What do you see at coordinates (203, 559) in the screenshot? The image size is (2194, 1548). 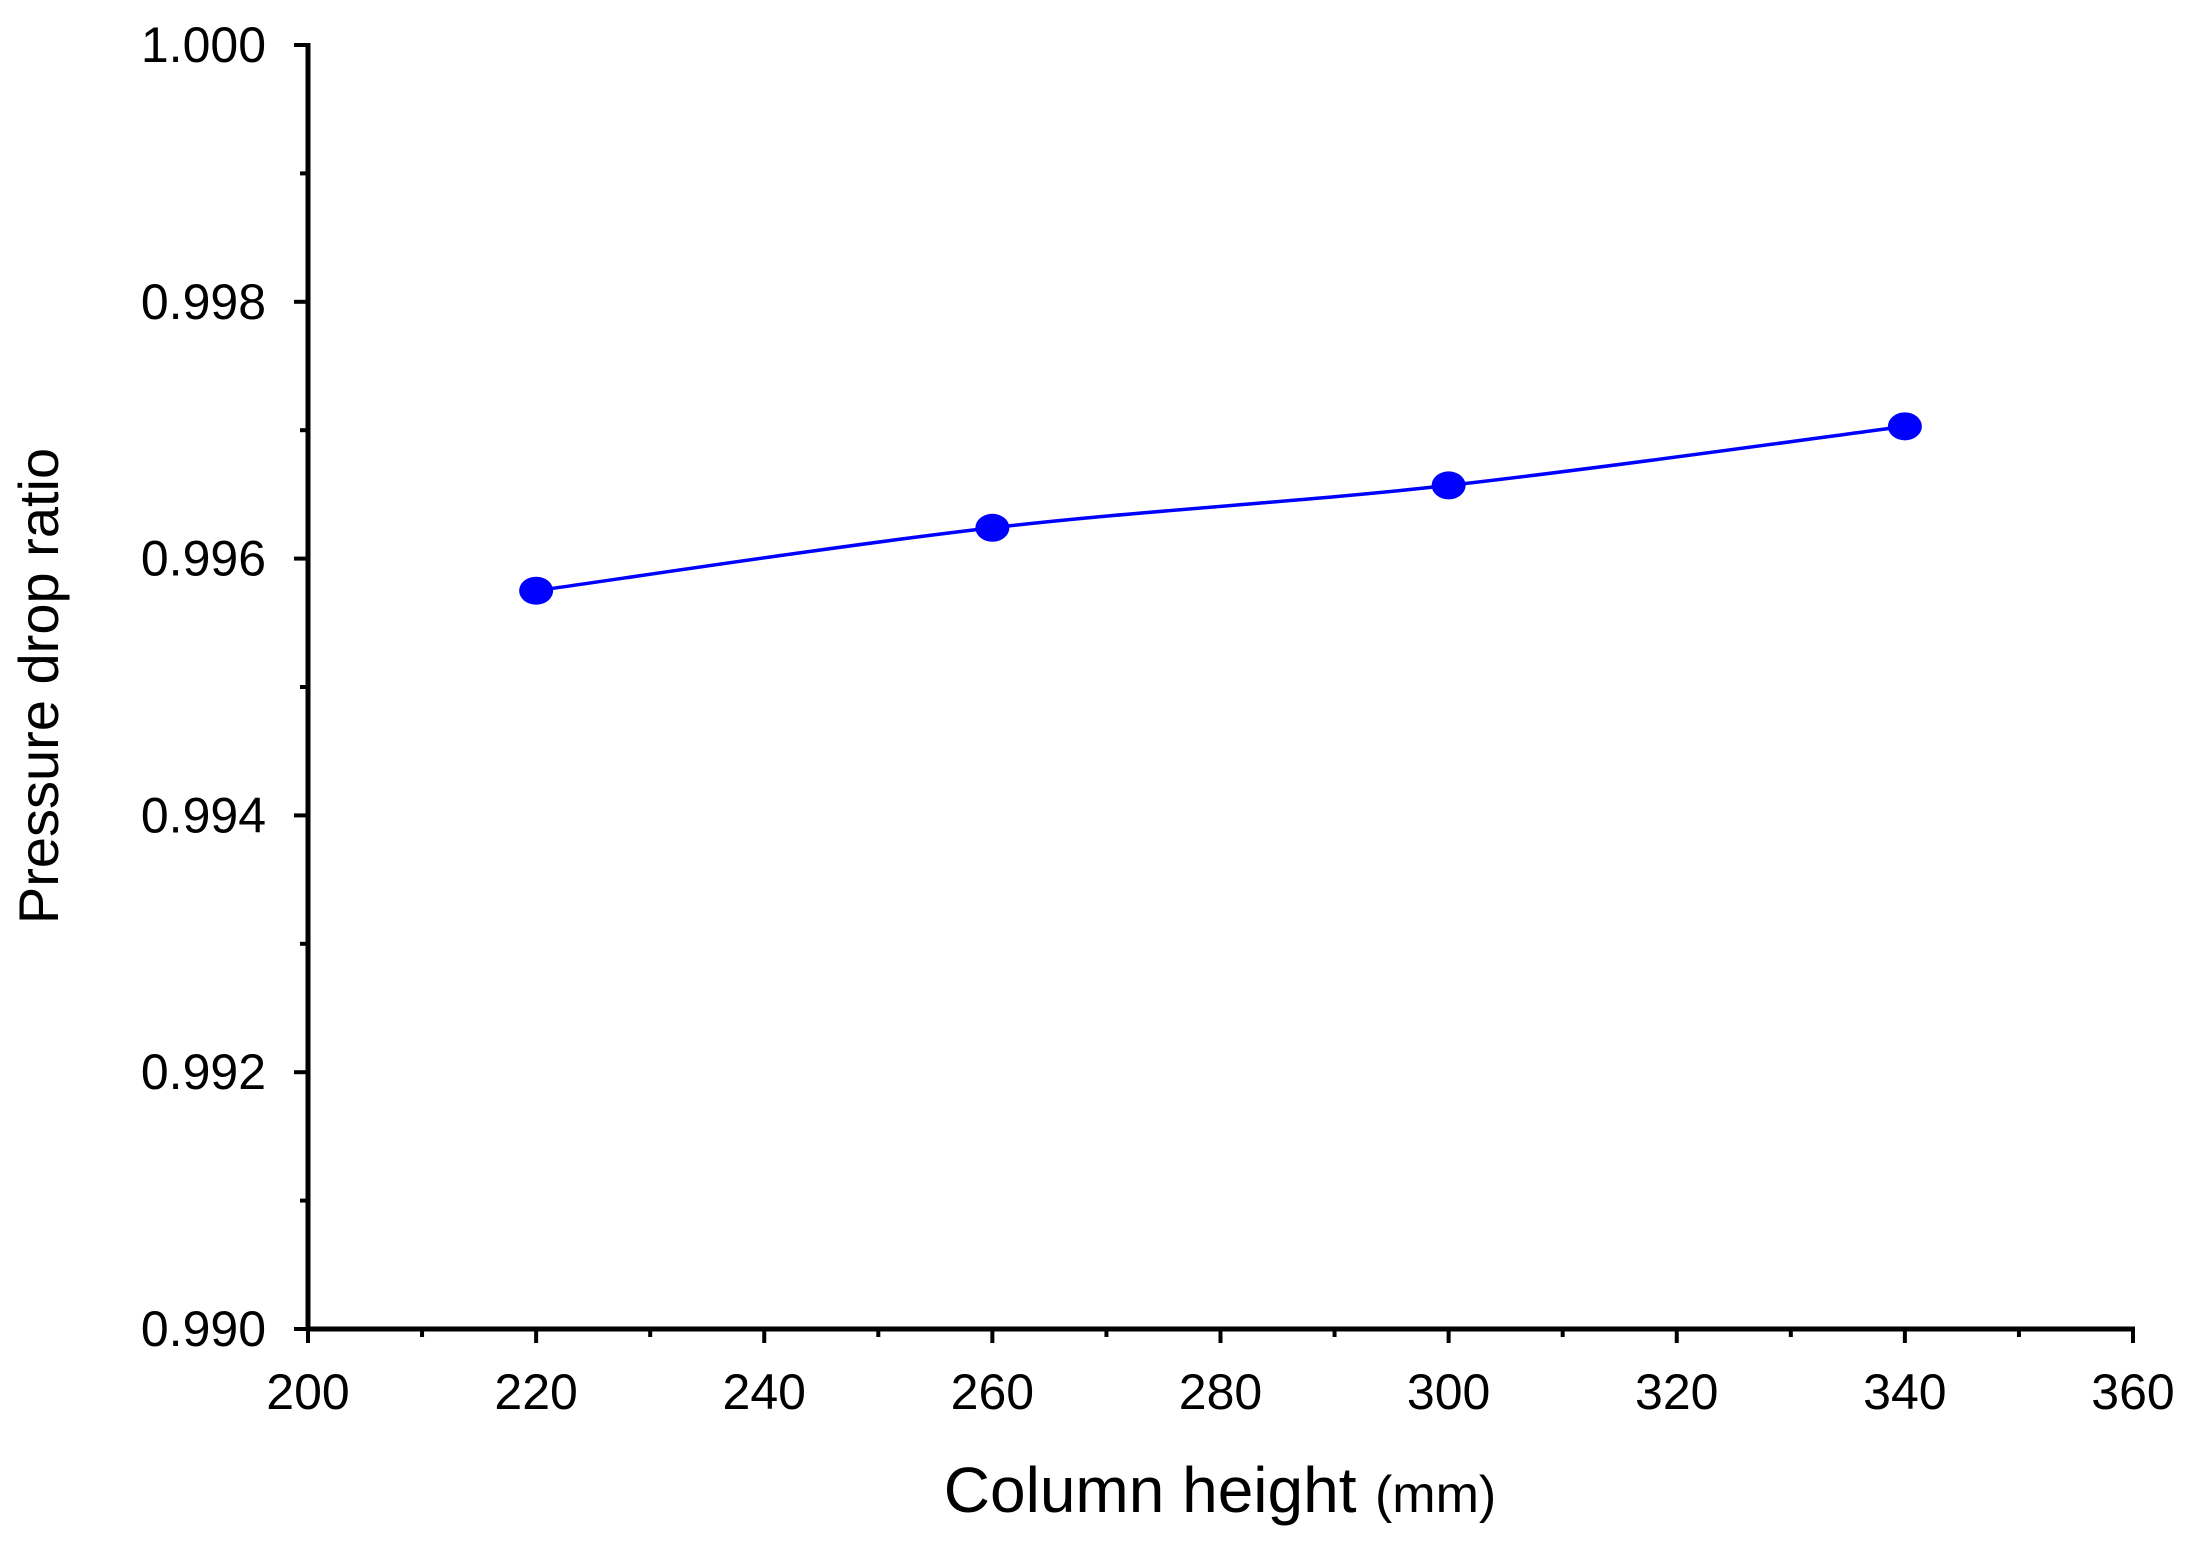 I see `y-tick-label-0.996: 0.996` at bounding box center [203, 559].